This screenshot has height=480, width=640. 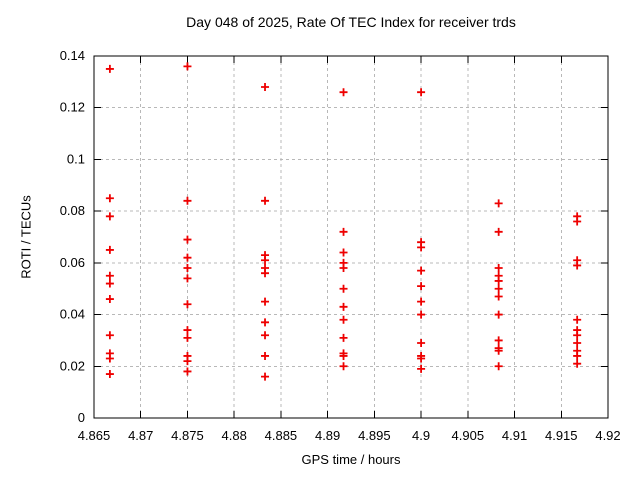 What do you see at coordinates (561, 435) in the screenshot?
I see `x-tick-label: 4.915` at bounding box center [561, 435].